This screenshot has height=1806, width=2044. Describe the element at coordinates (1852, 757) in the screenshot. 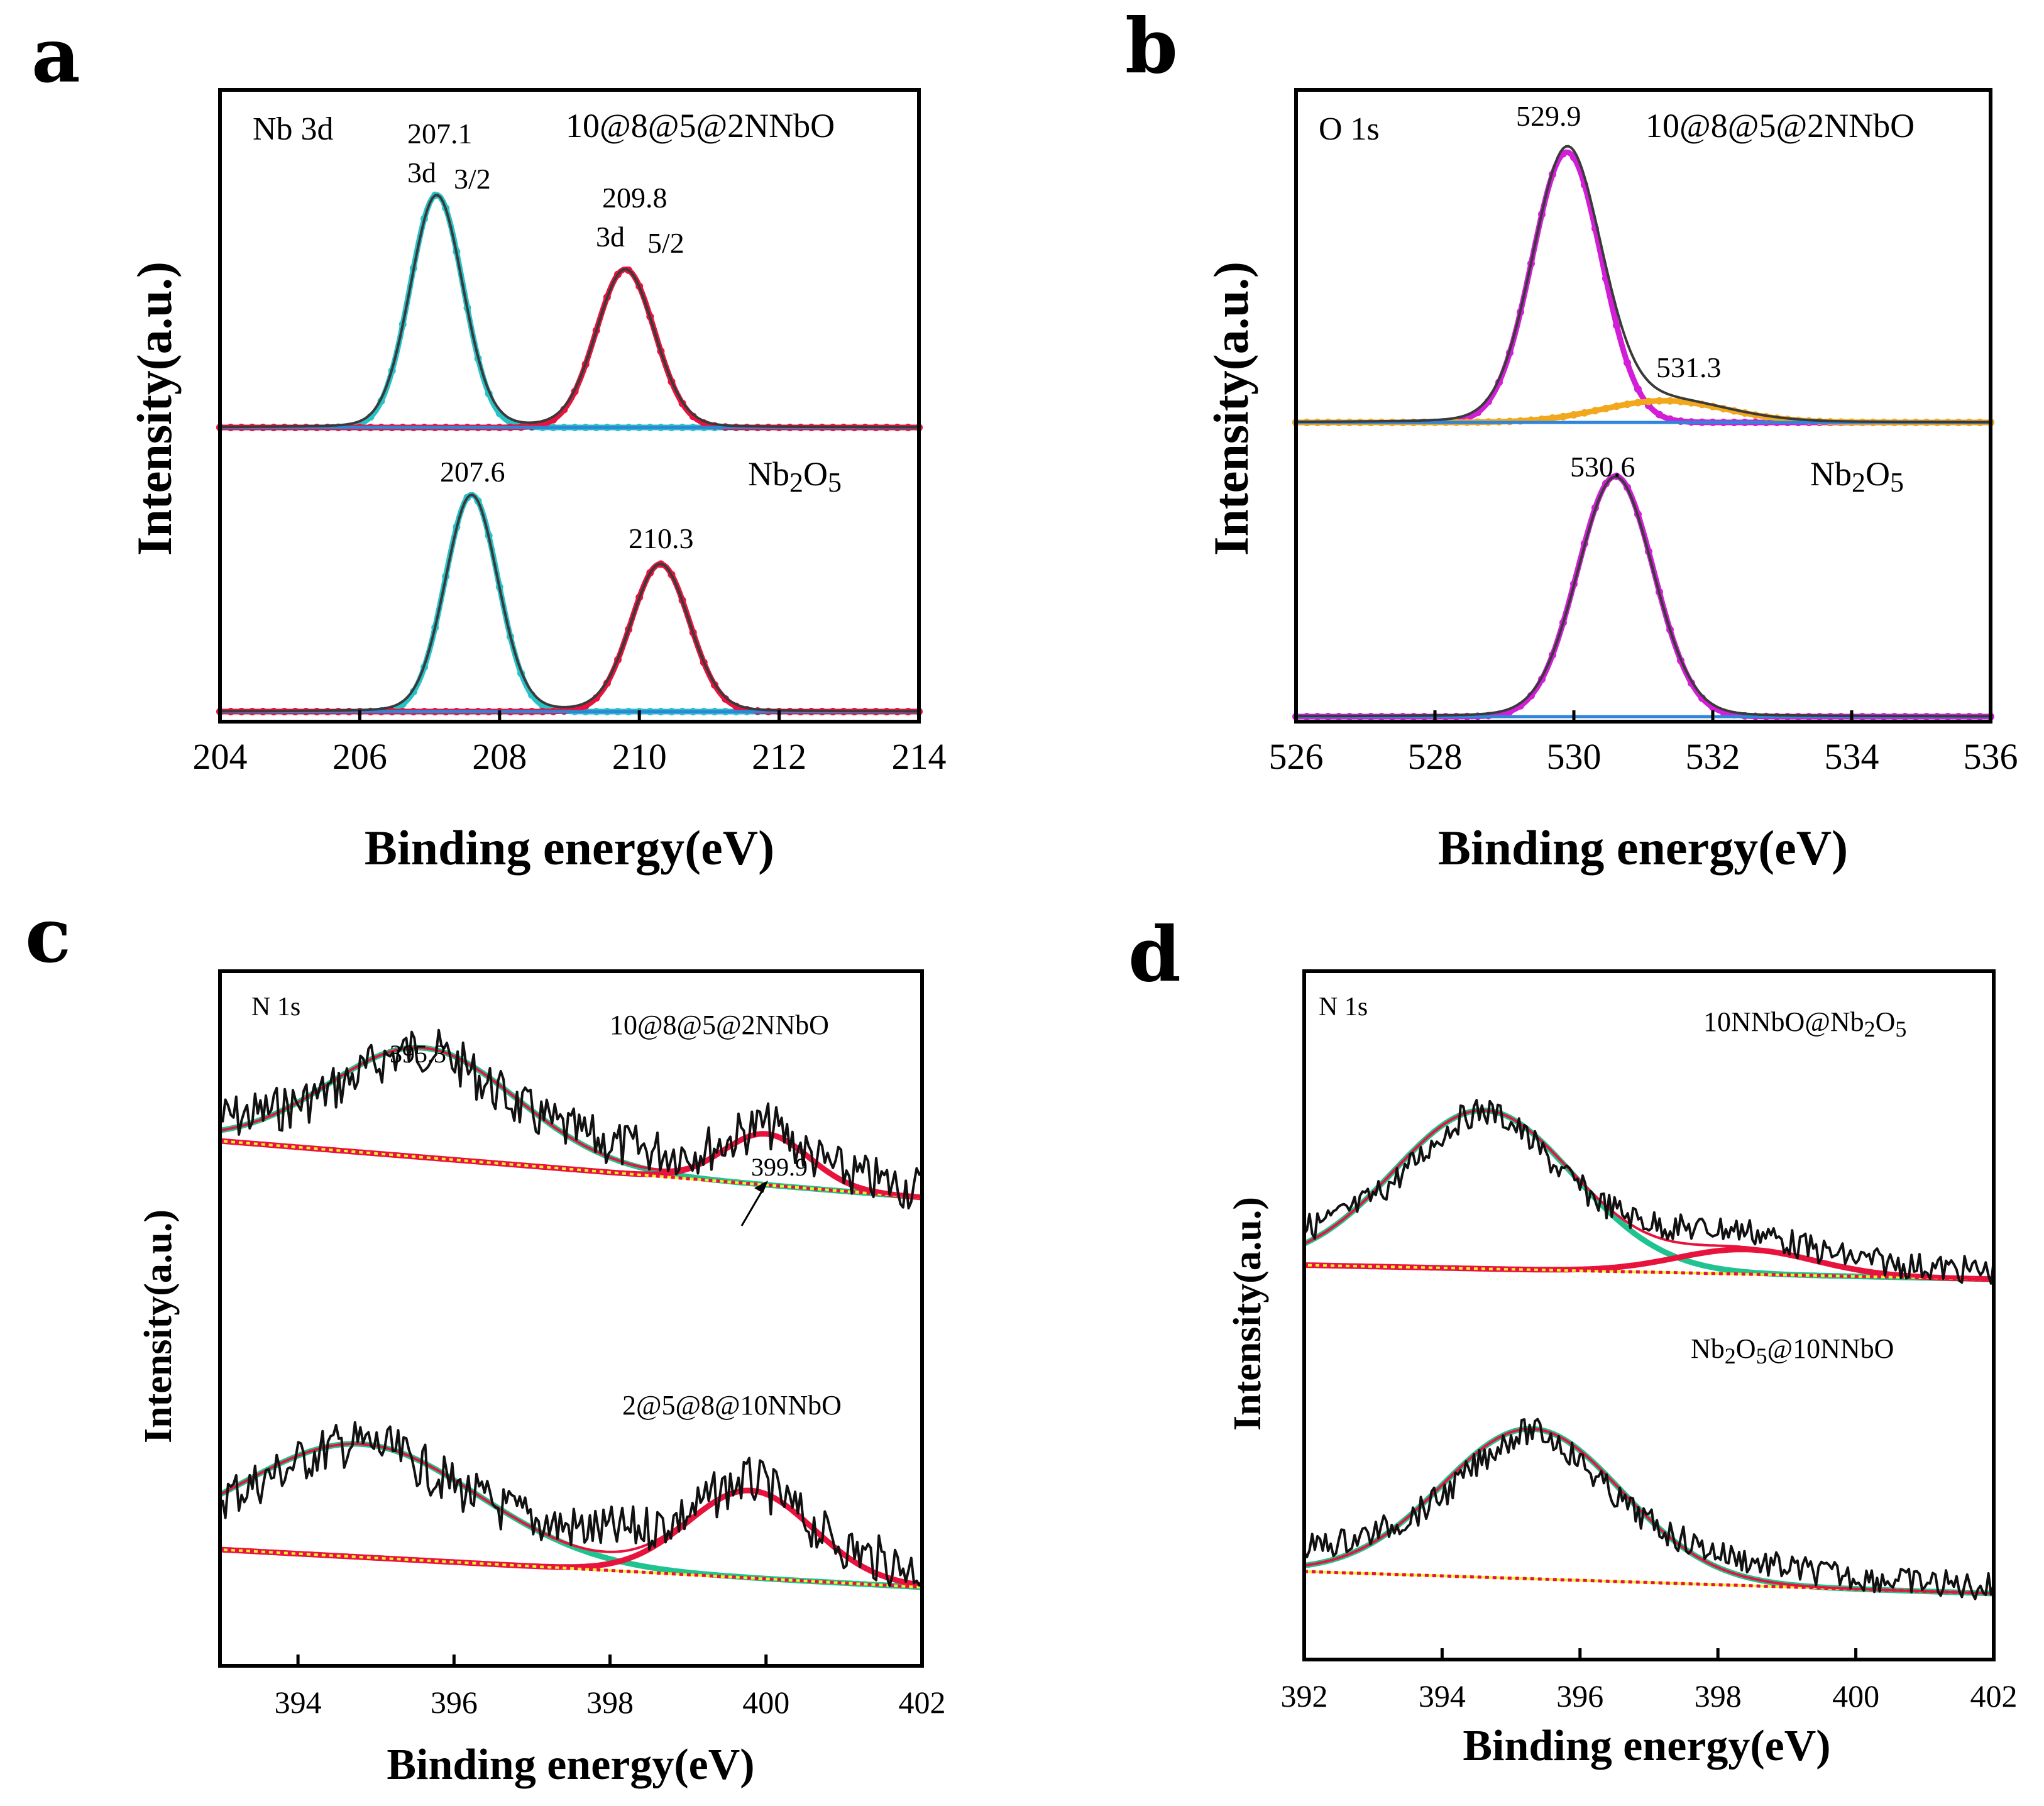

I see `x-tick-label: 534` at that location.